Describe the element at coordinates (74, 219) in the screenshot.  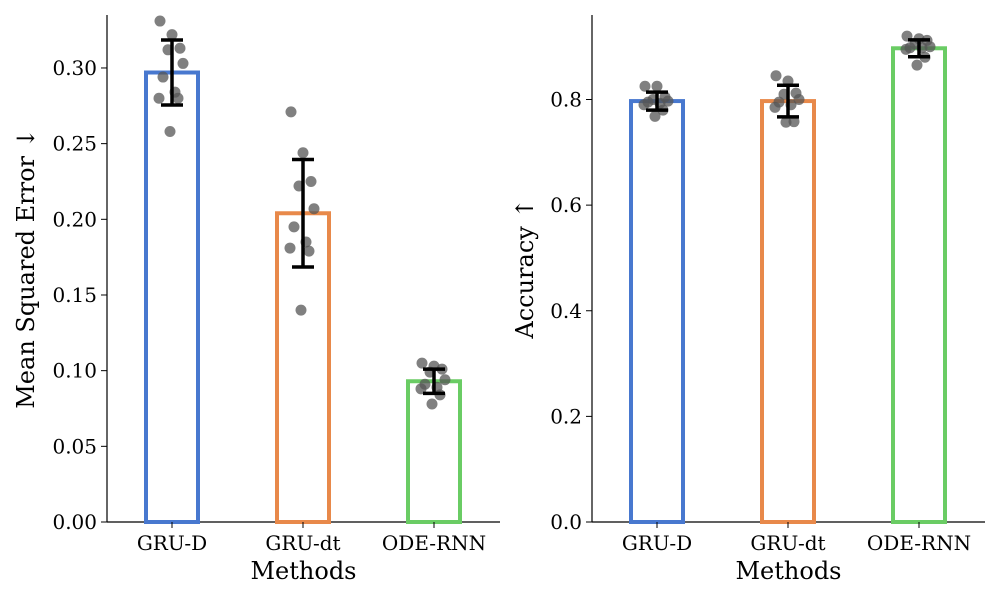
I see `y-tick-label: 0.20` at that location.